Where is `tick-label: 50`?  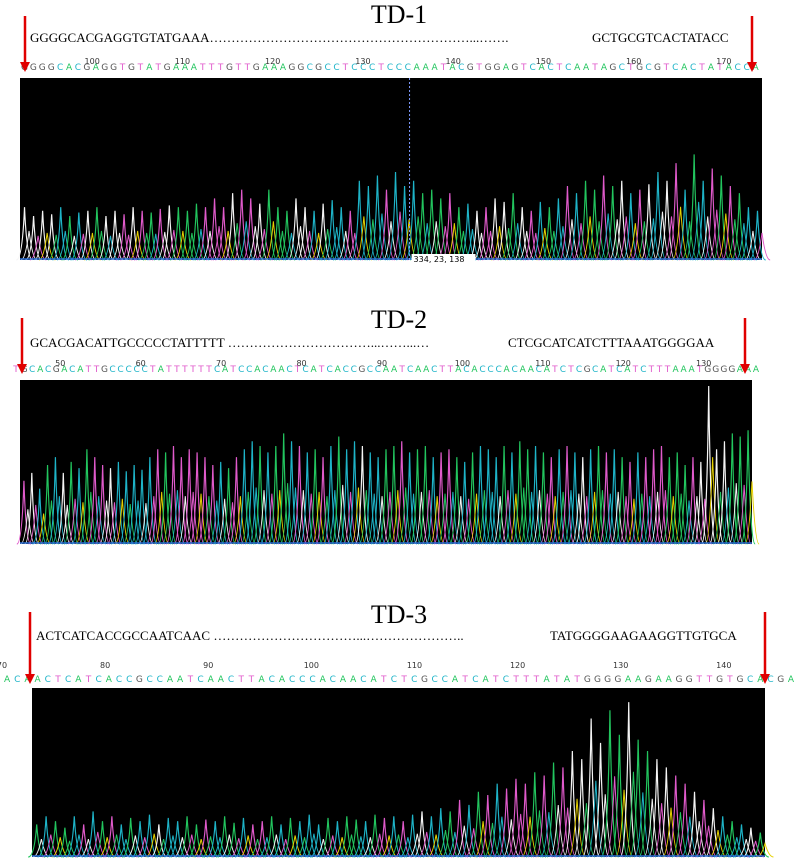
tick-label: 50 is located at coordinates (60, 363).